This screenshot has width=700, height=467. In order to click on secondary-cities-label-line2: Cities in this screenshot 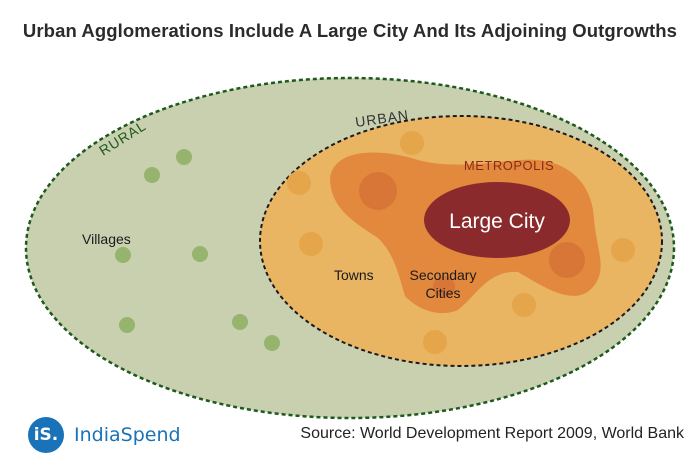, I will do `click(442, 293)`.